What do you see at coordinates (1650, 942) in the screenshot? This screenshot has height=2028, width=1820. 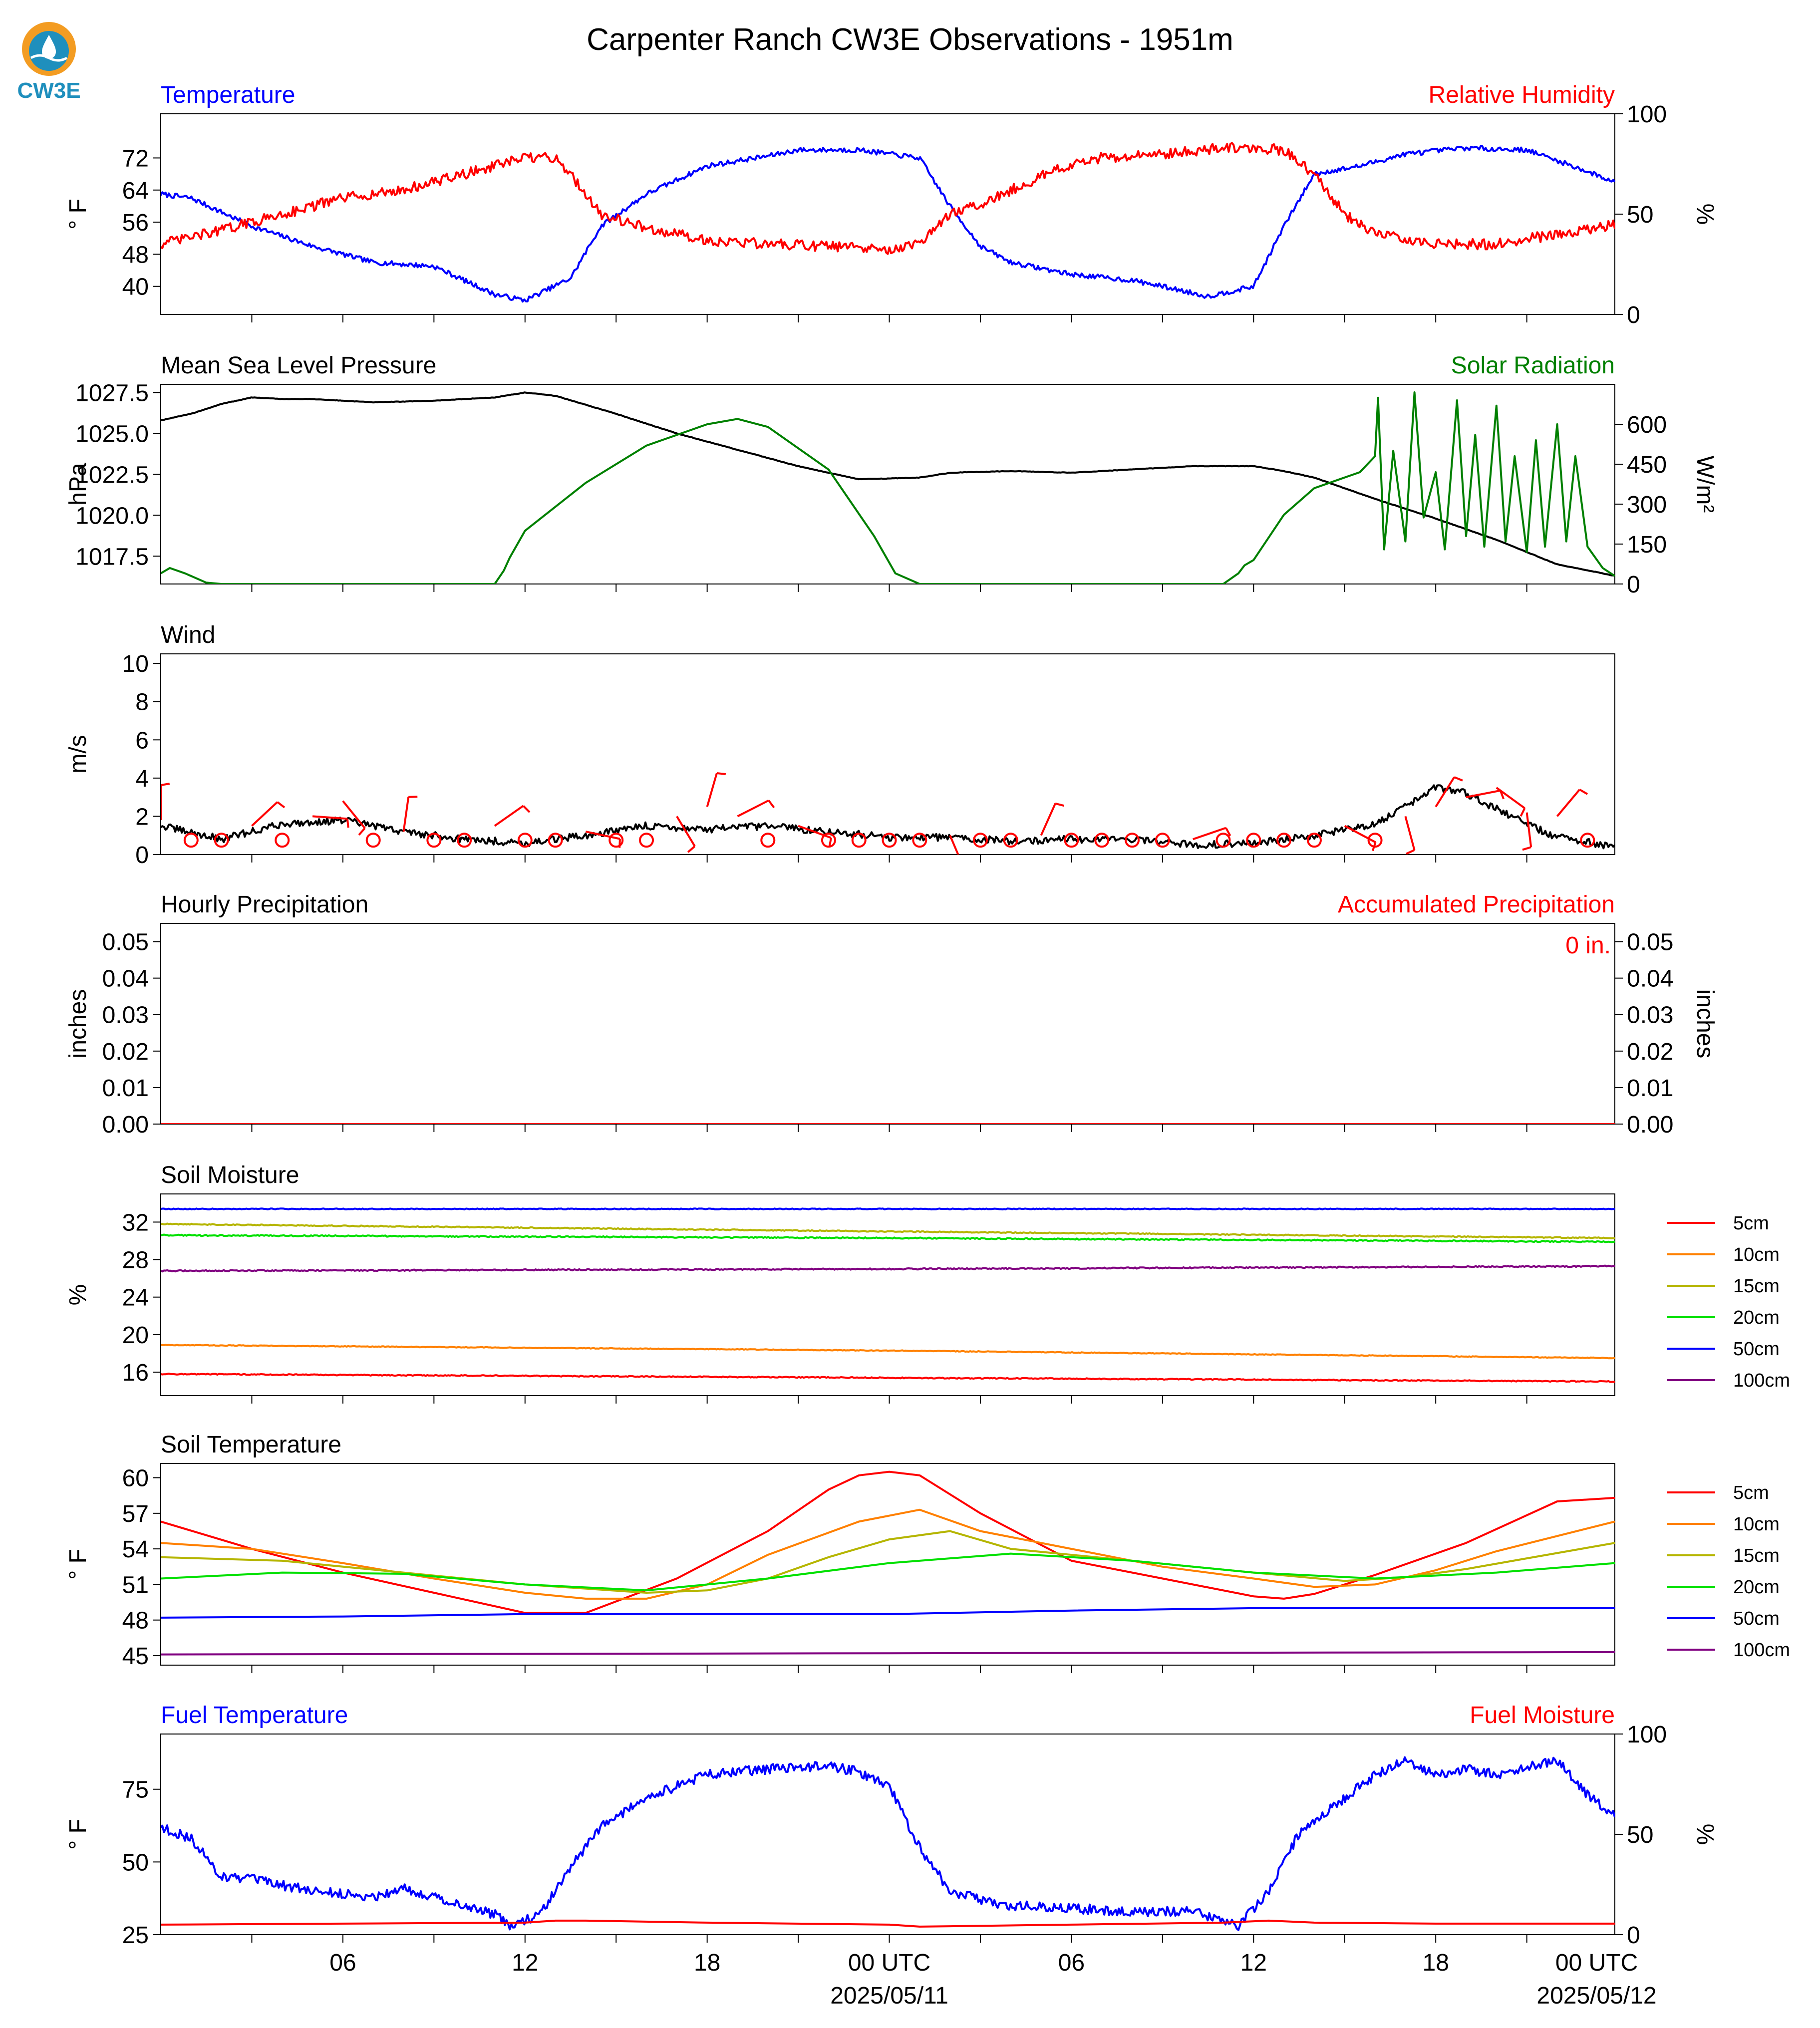 I see `y-right-tick-label: 0.05` at bounding box center [1650, 942].